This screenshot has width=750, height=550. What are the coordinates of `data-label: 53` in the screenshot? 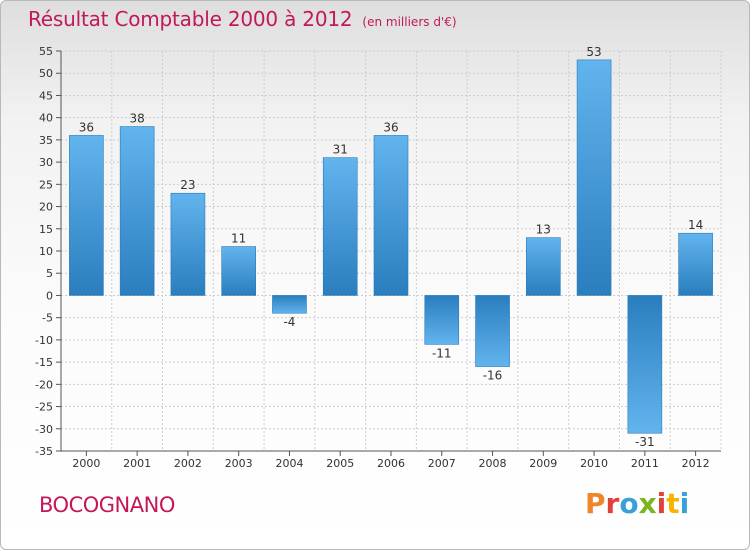 It's located at (593, 52).